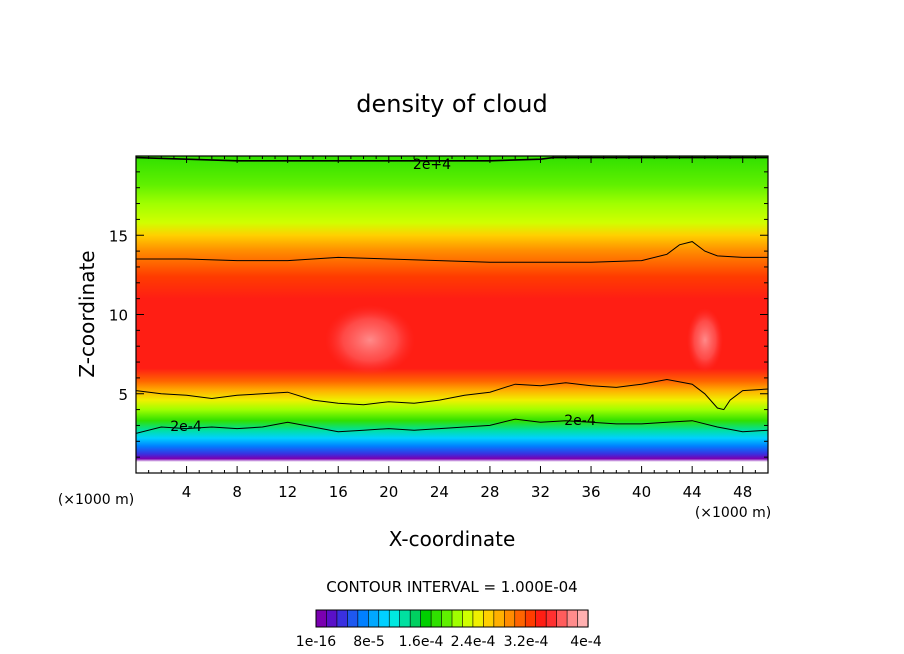 The height and width of the screenshot is (654, 904). I want to click on colorbar-label: 8e-5, so click(368, 642).